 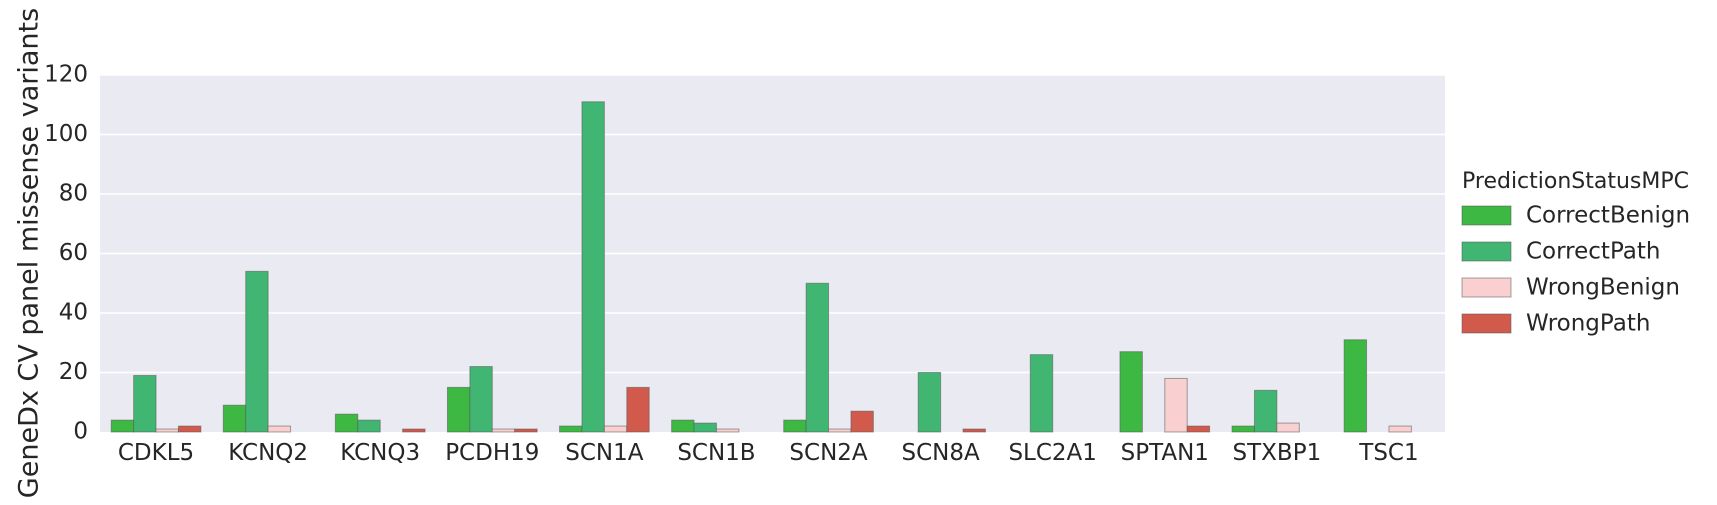 I want to click on x-tick-label: KCNQ3, so click(x=380, y=453).